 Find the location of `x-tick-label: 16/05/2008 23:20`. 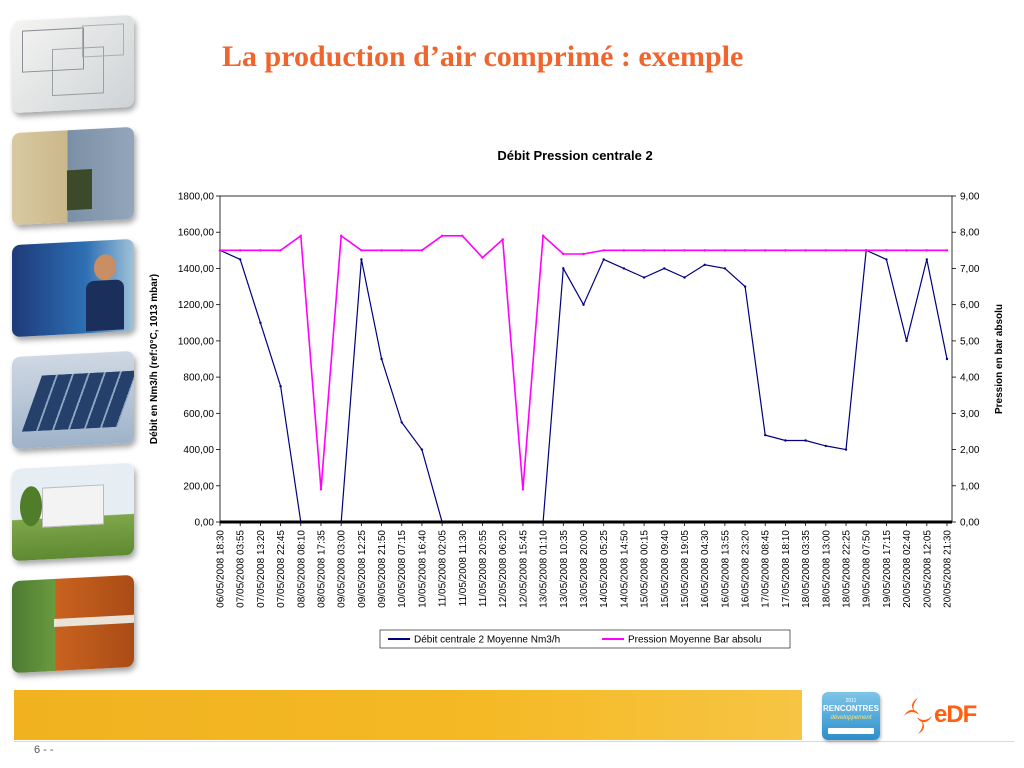

x-tick-label: 16/05/2008 23:20 is located at coordinates (746, 569).